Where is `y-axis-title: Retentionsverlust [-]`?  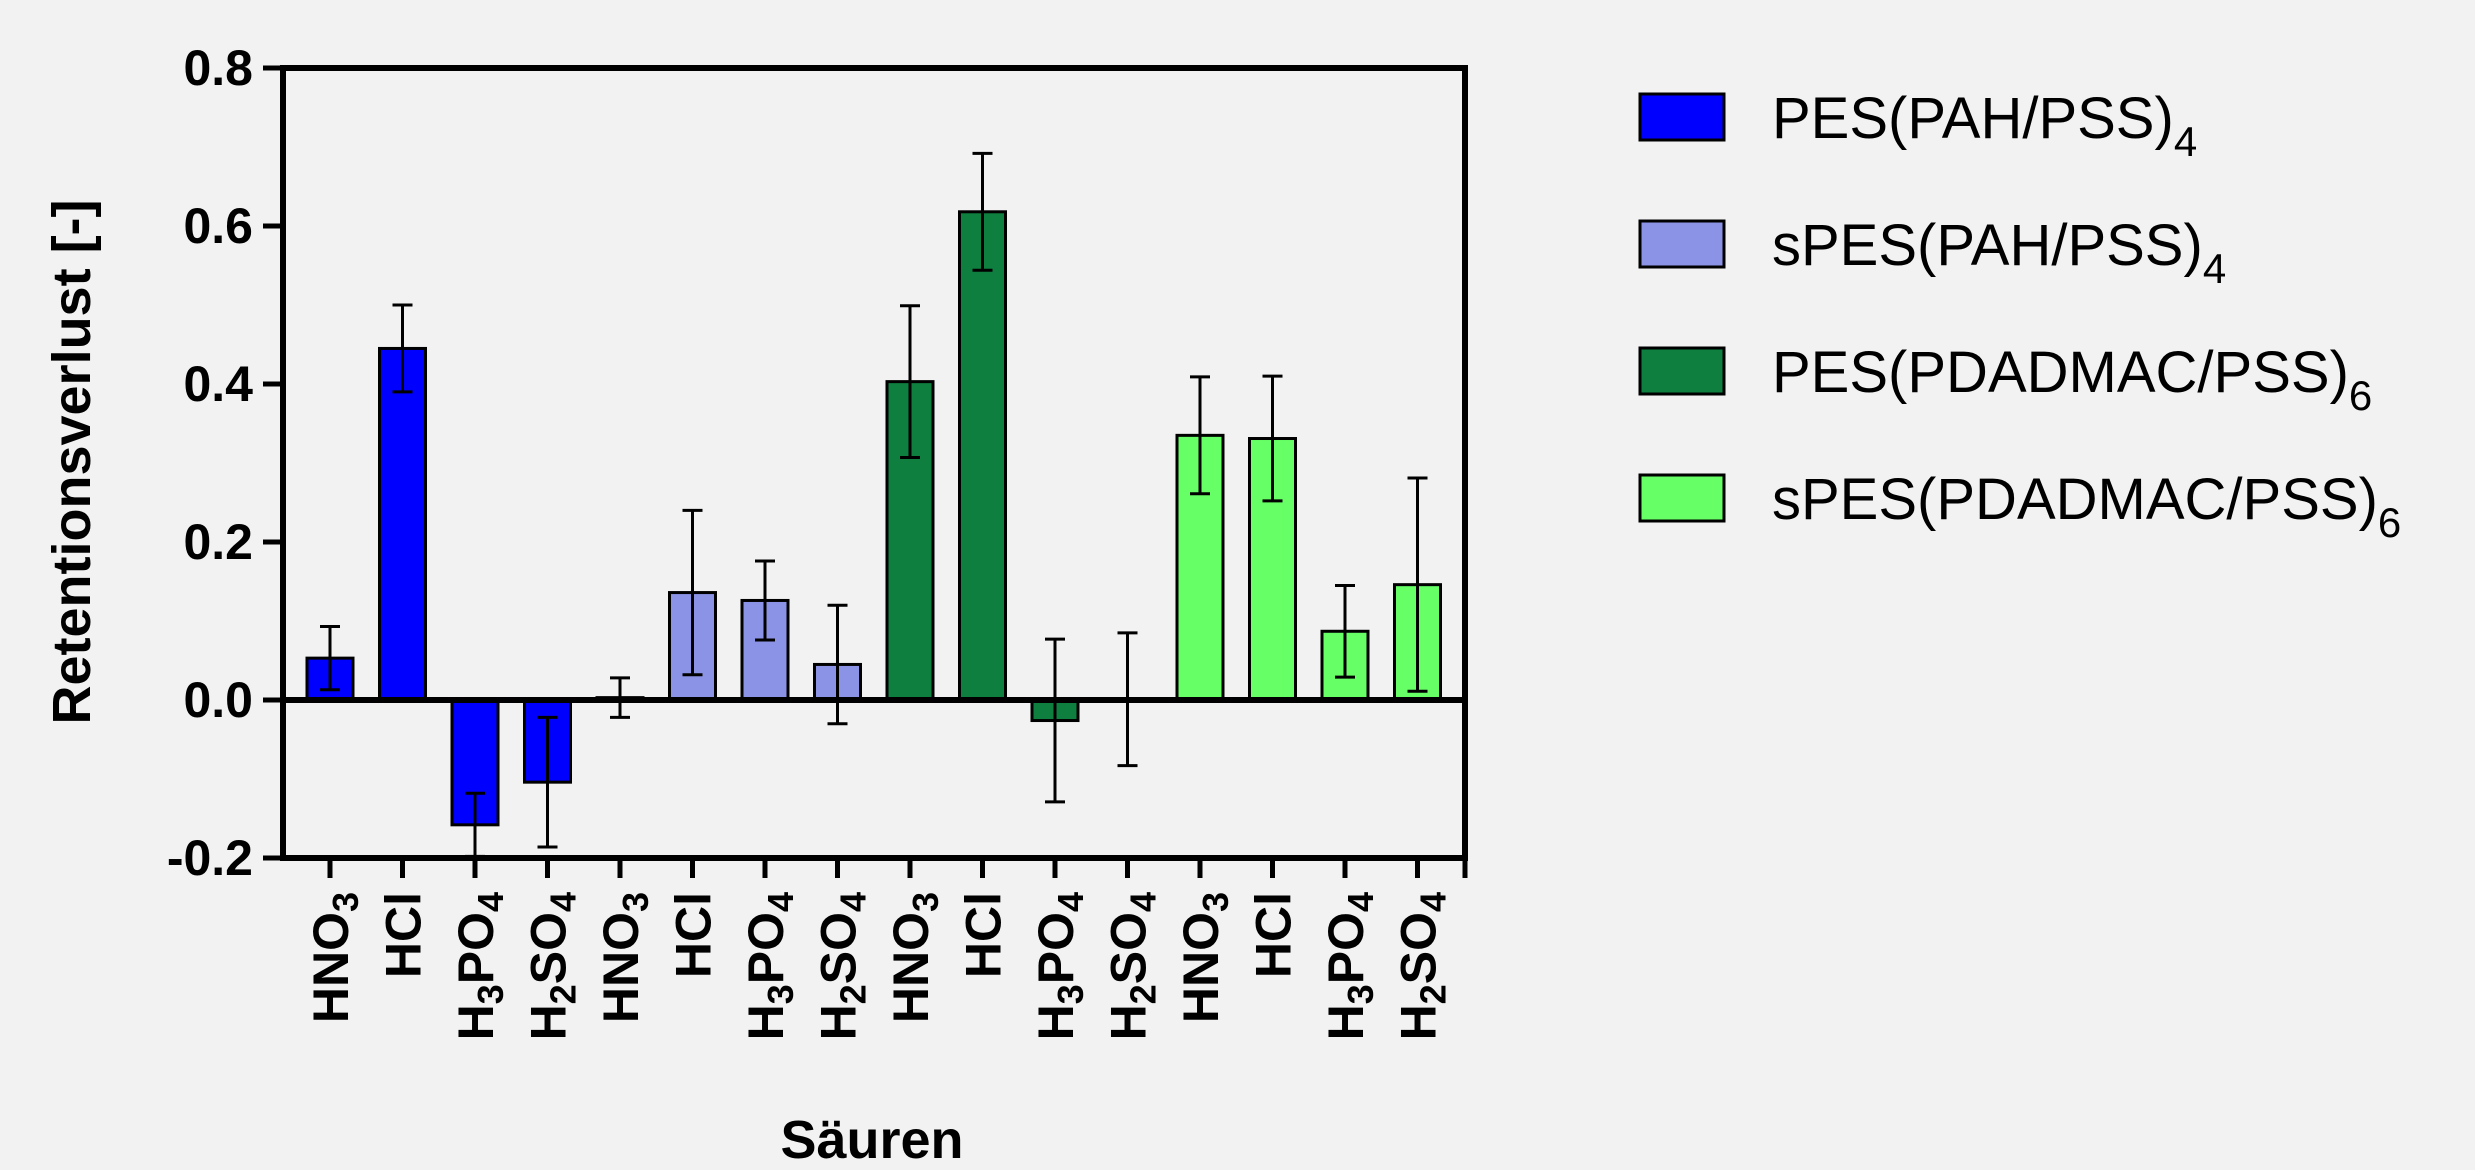
y-axis-title: Retentionsverlust [-] is located at coordinates (72, 461).